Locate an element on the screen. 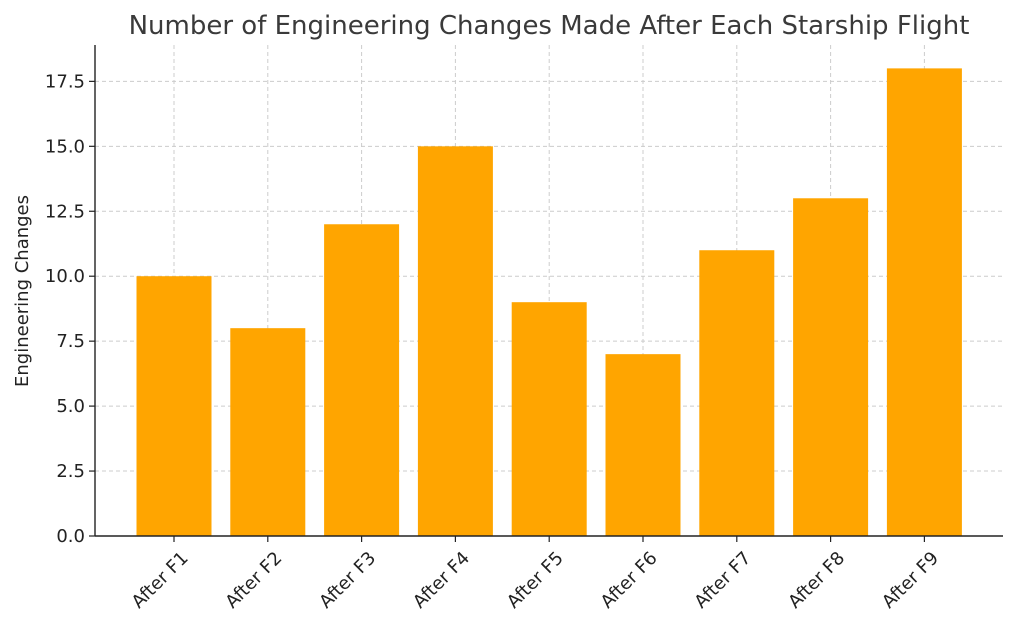  y-tick-label: 7.5 is located at coordinates (70, 341).